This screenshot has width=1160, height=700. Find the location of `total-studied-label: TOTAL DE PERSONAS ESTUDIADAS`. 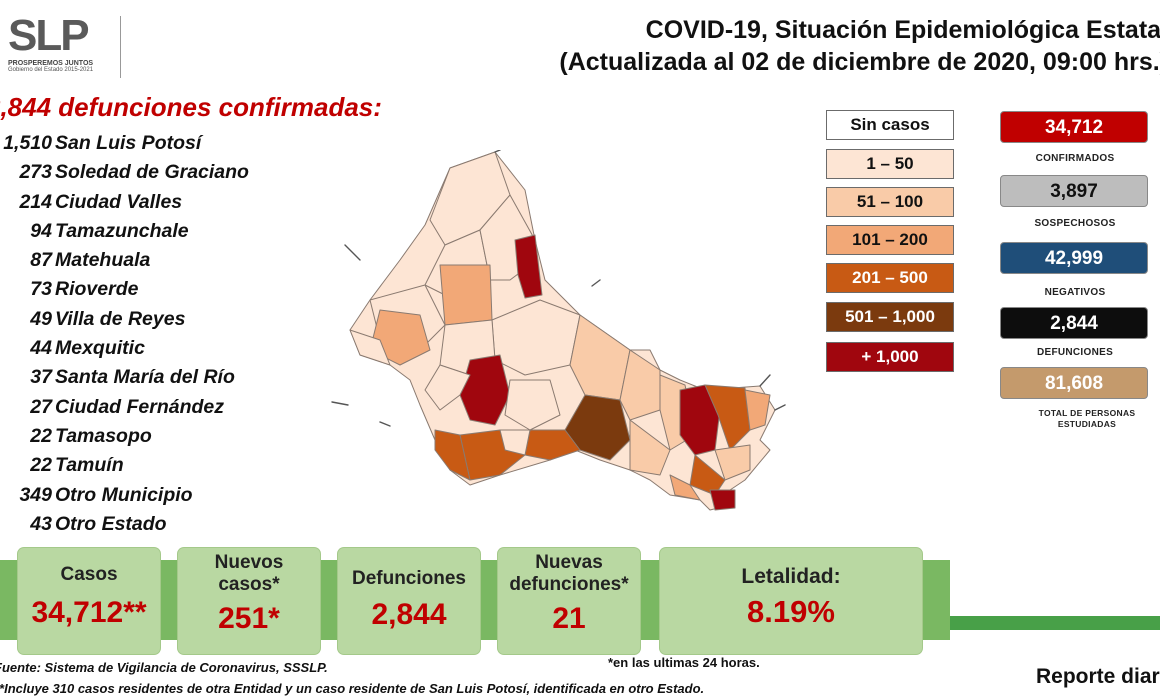

total-studied-label: TOTAL DE PERSONAS ESTUDIADAS is located at coordinates (1087, 418).